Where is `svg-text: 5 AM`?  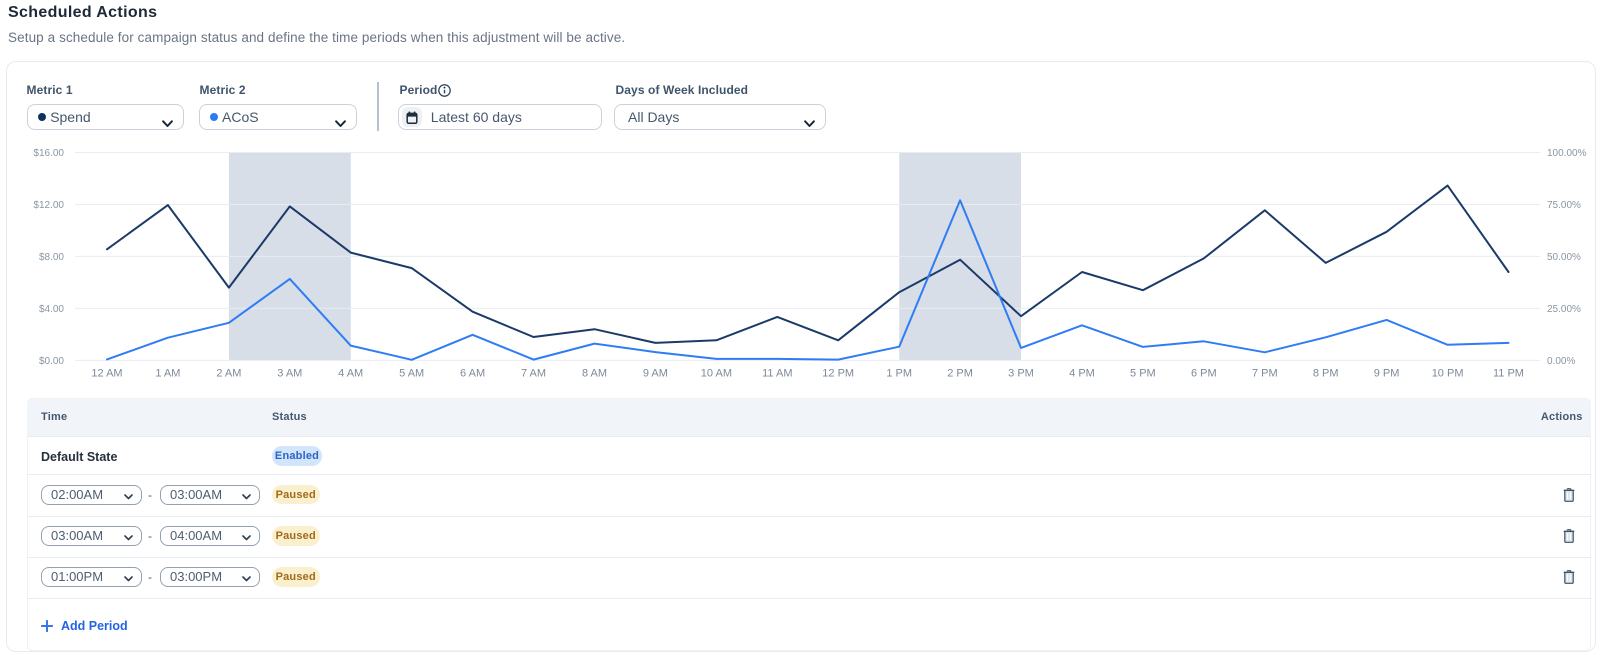 svg-text: 5 AM is located at coordinates (411, 374).